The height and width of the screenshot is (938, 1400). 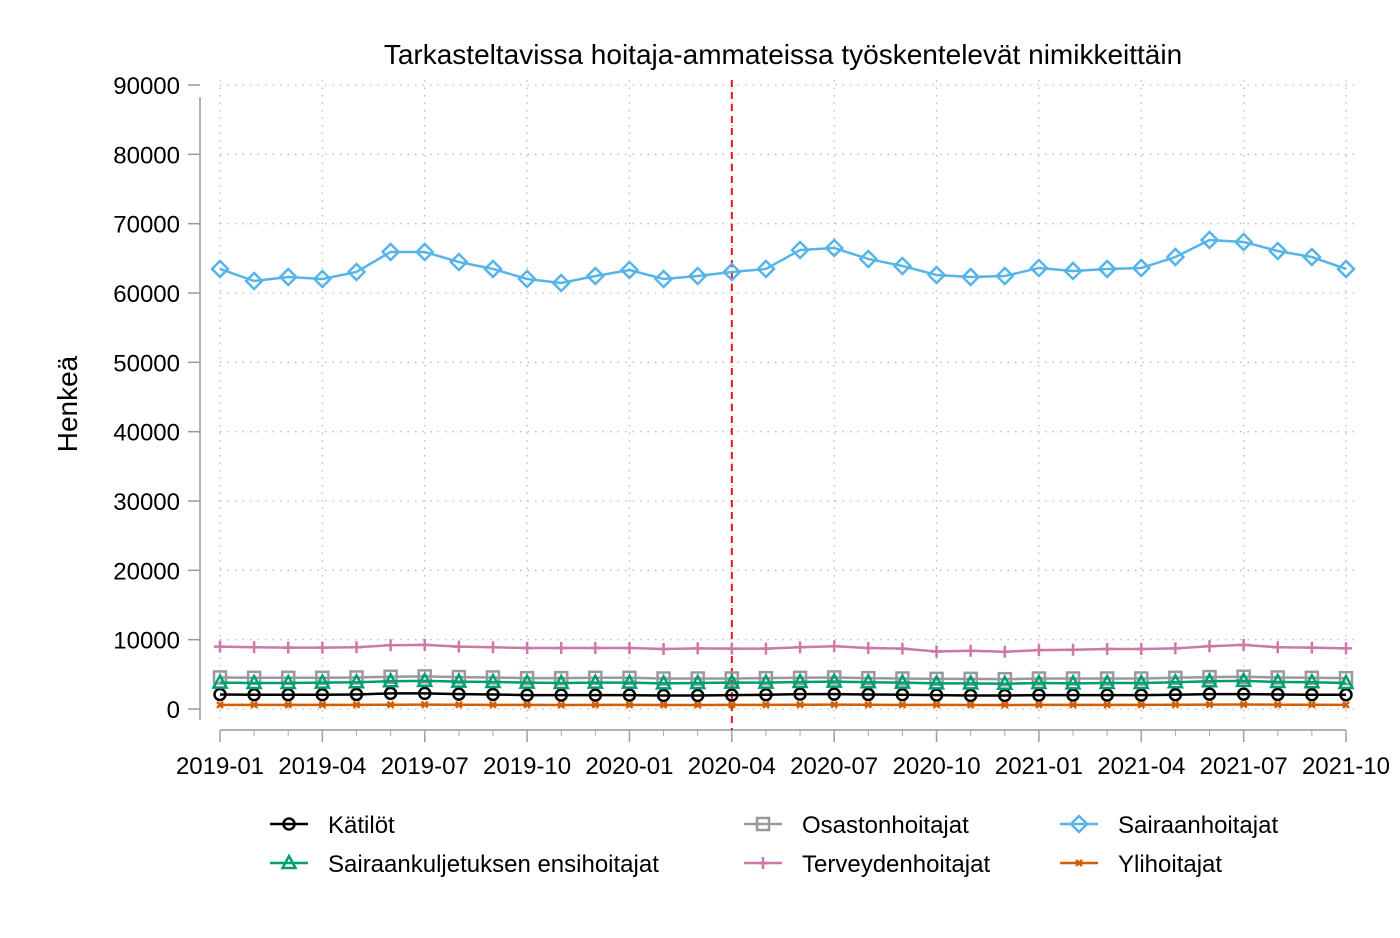 I want to click on x-tick-label: 2019-04, so click(x=322, y=766).